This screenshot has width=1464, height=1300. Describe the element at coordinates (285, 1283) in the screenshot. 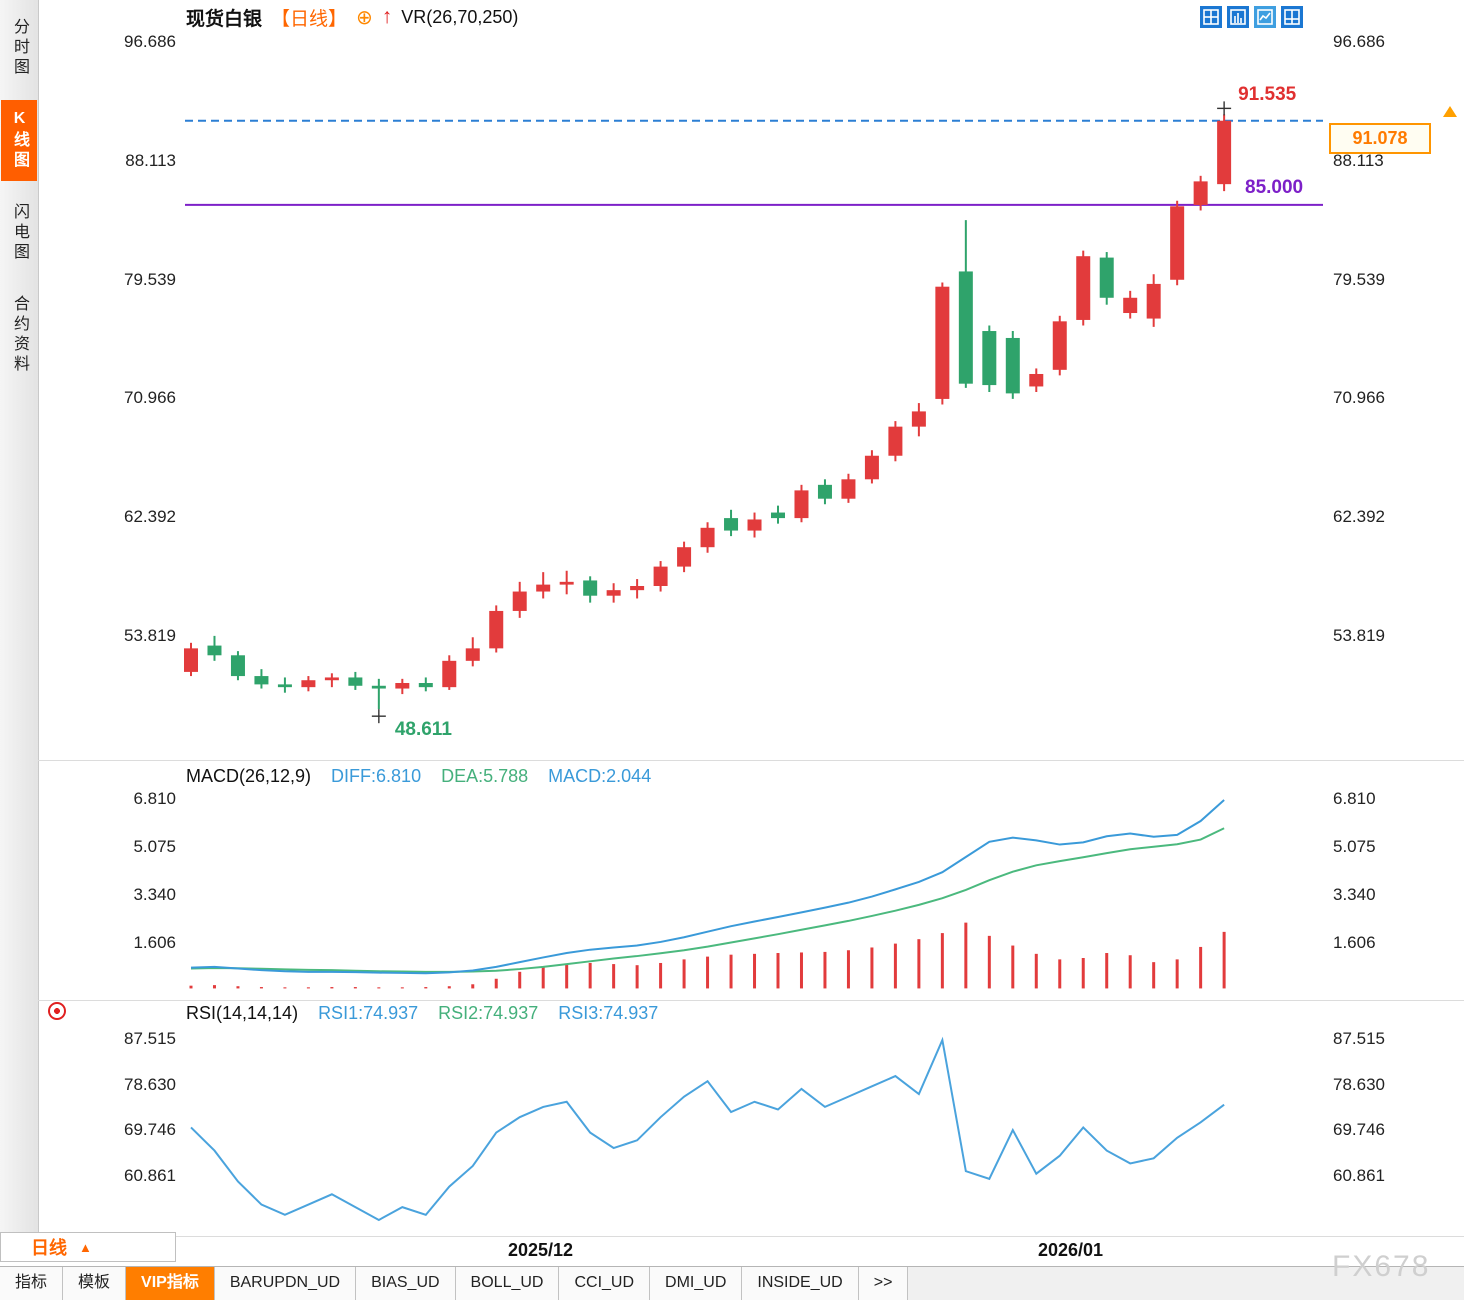

I see `tab-barupdnud: BARUPDN_UD` at that location.